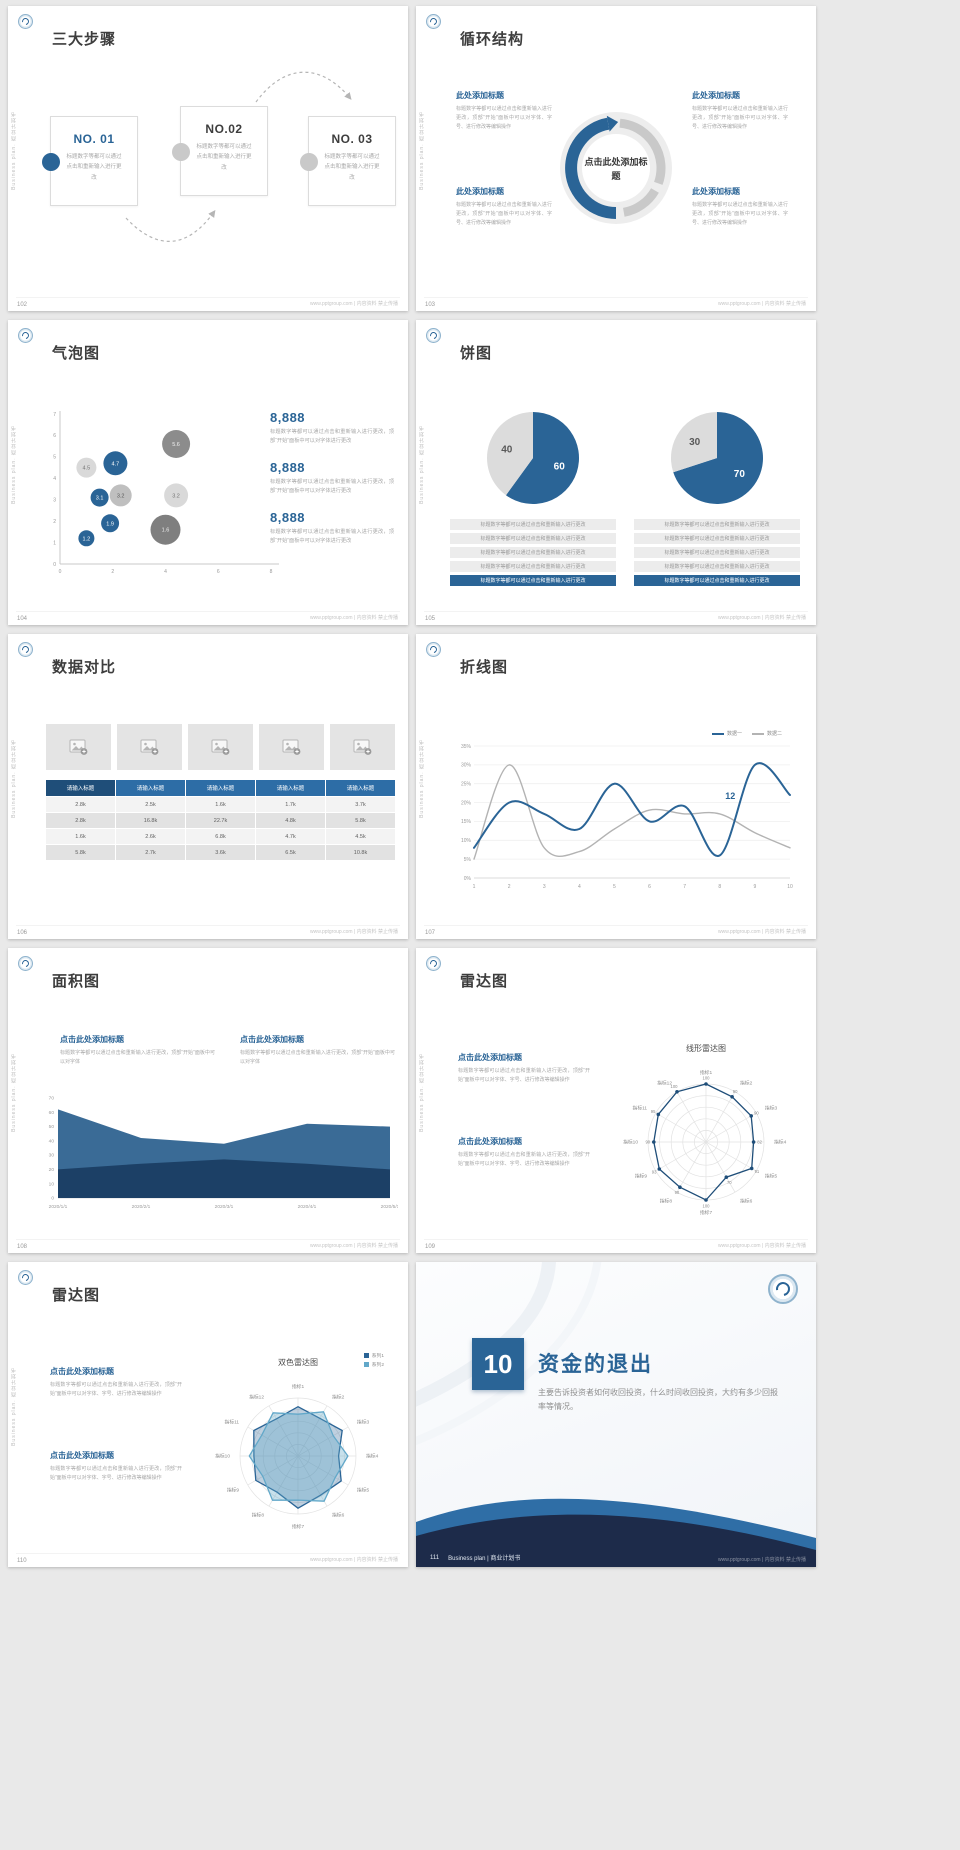  I want to click on svg-text: 指标10, so click(222, 1456).